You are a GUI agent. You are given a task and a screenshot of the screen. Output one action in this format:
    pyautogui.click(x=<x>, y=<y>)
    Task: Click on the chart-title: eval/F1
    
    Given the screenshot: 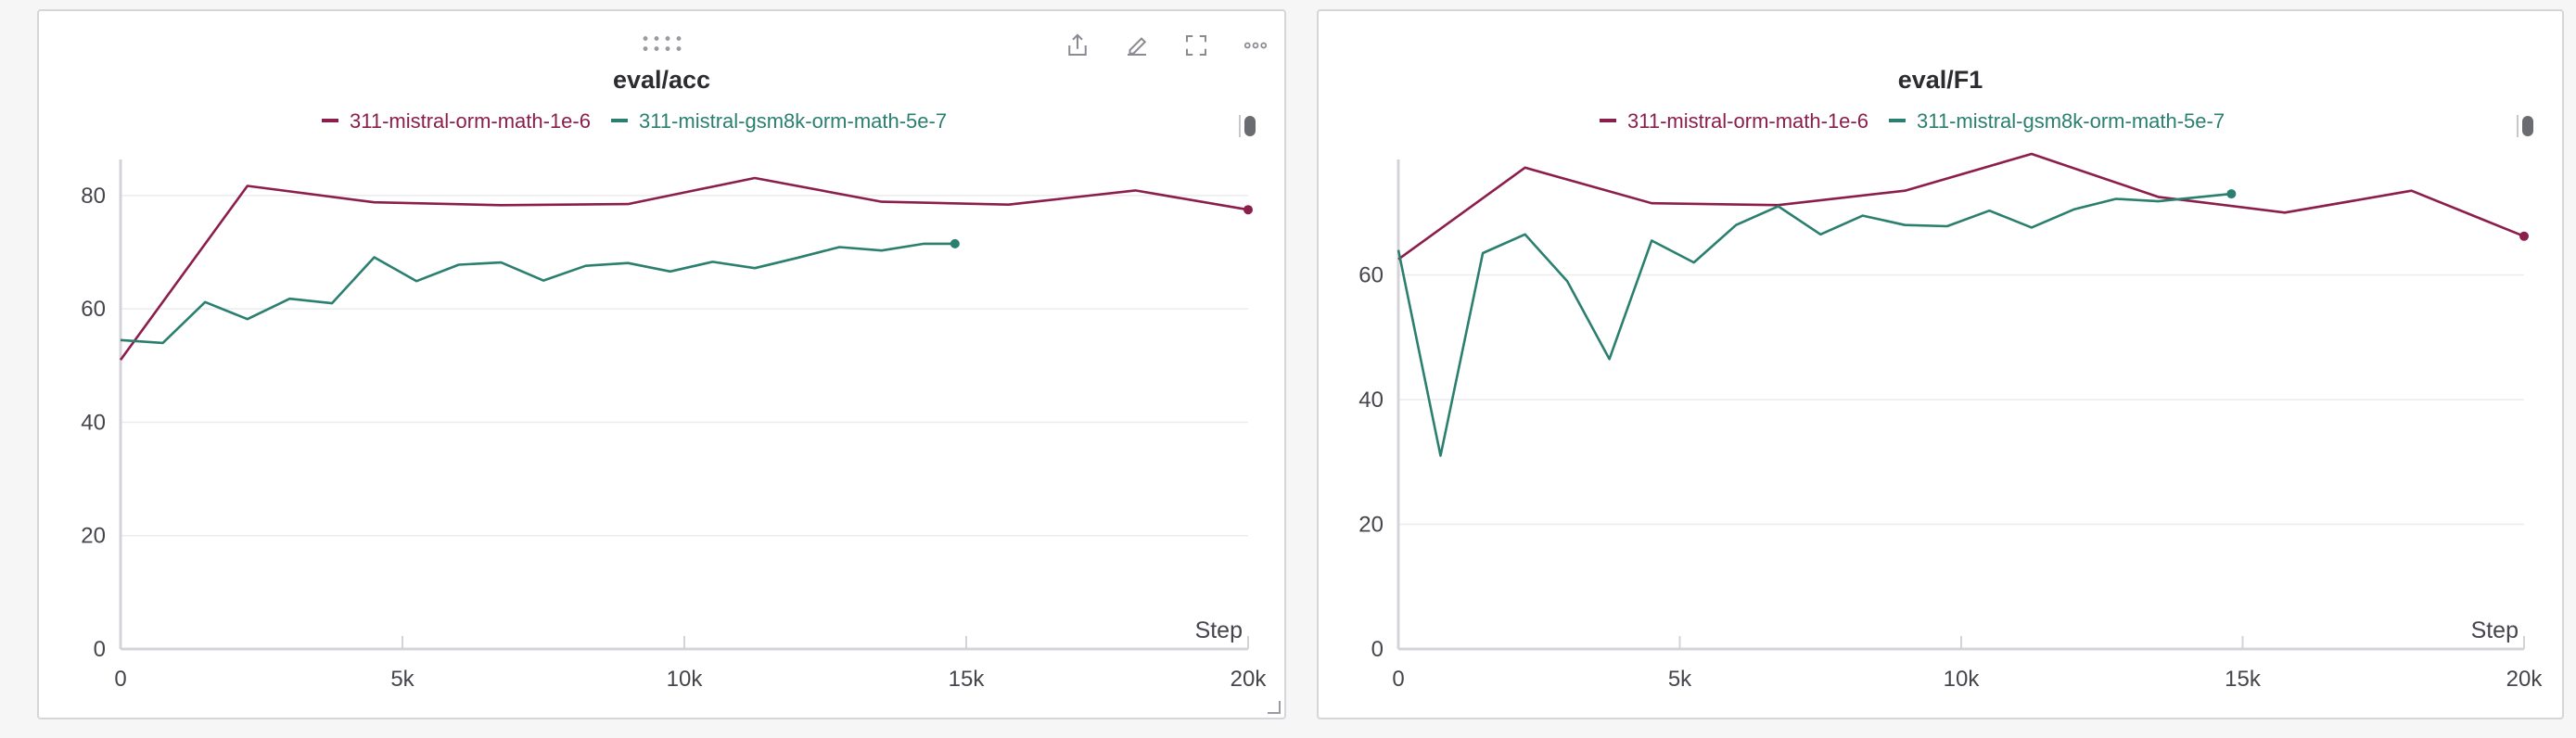 What is the action you would take?
    pyautogui.click(x=1940, y=80)
    